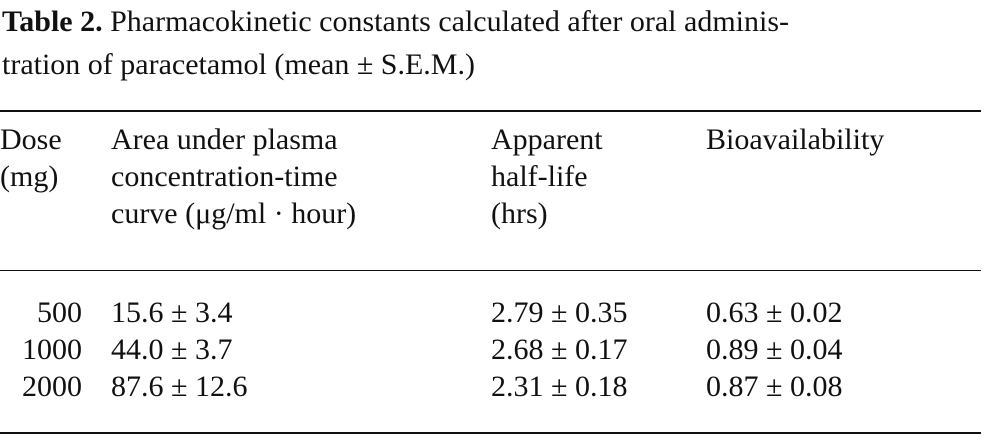  What do you see at coordinates (238, 64) in the screenshot?
I see `caption-line-2: tration of paracetamol (mean ± S.E.M.)` at bounding box center [238, 64].